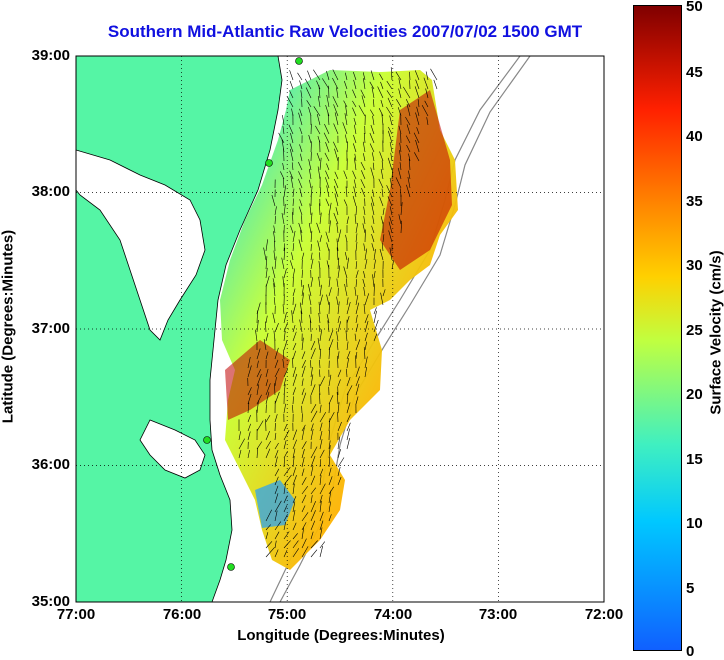 This screenshot has width=724, height=660. Describe the element at coordinates (498, 614) in the screenshot. I see `x-tick-label: 73:00` at that location.